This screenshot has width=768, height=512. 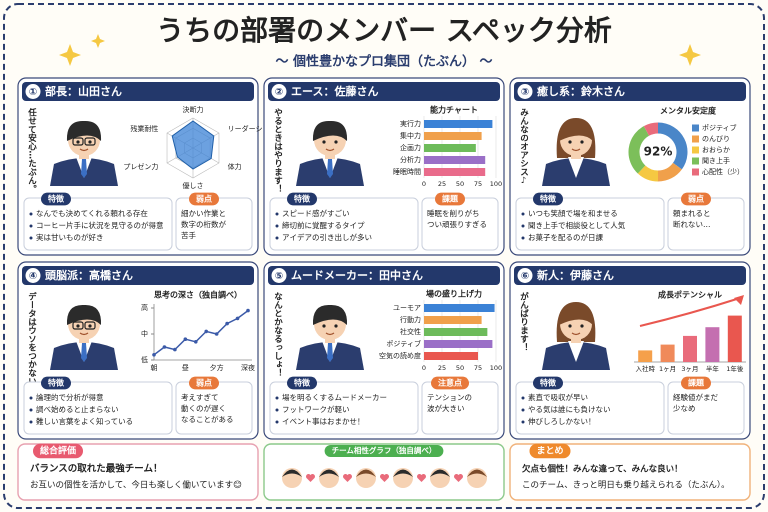 What do you see at coordinates (478, 184) in the screenshot?
I see `x-tick-label: 75` at bounding box center [478, 184].